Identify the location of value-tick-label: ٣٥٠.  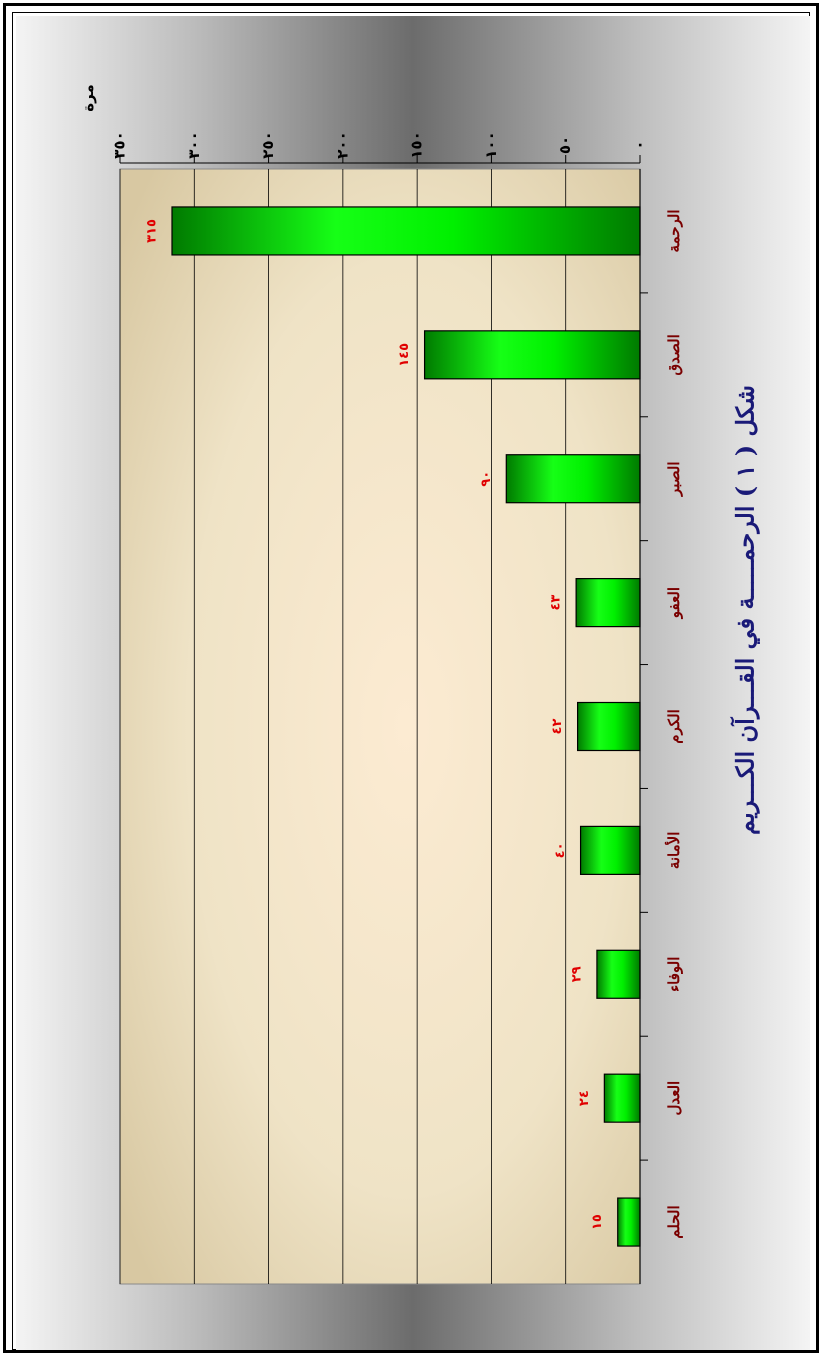
(120, 144).